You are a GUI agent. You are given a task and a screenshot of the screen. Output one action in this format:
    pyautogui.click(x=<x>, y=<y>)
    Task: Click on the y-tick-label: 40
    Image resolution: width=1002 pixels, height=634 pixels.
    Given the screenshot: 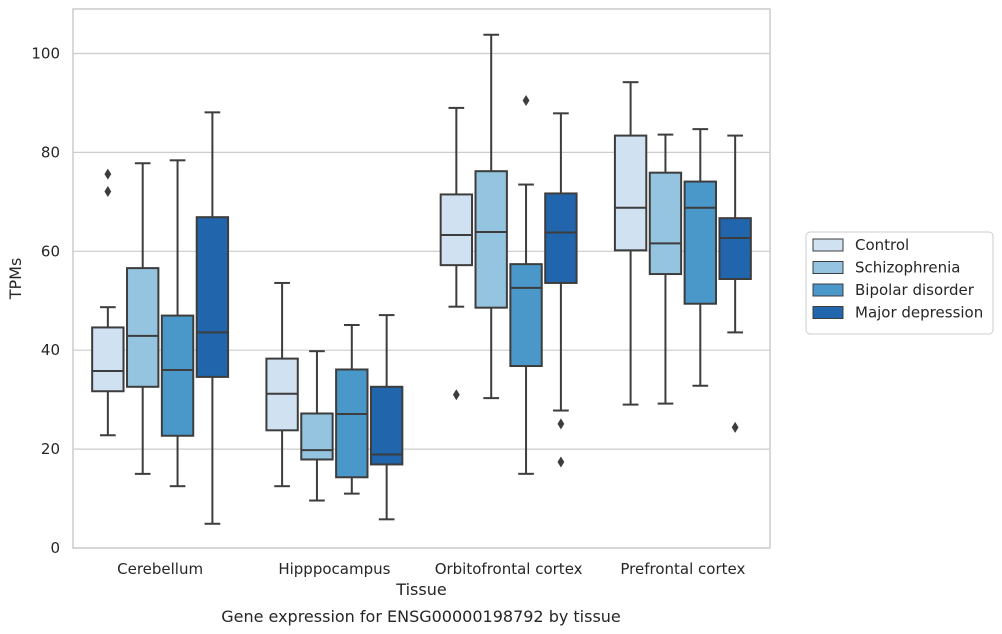 What is the action you would take?
    pyautogui.click(x=50, y=350)
    